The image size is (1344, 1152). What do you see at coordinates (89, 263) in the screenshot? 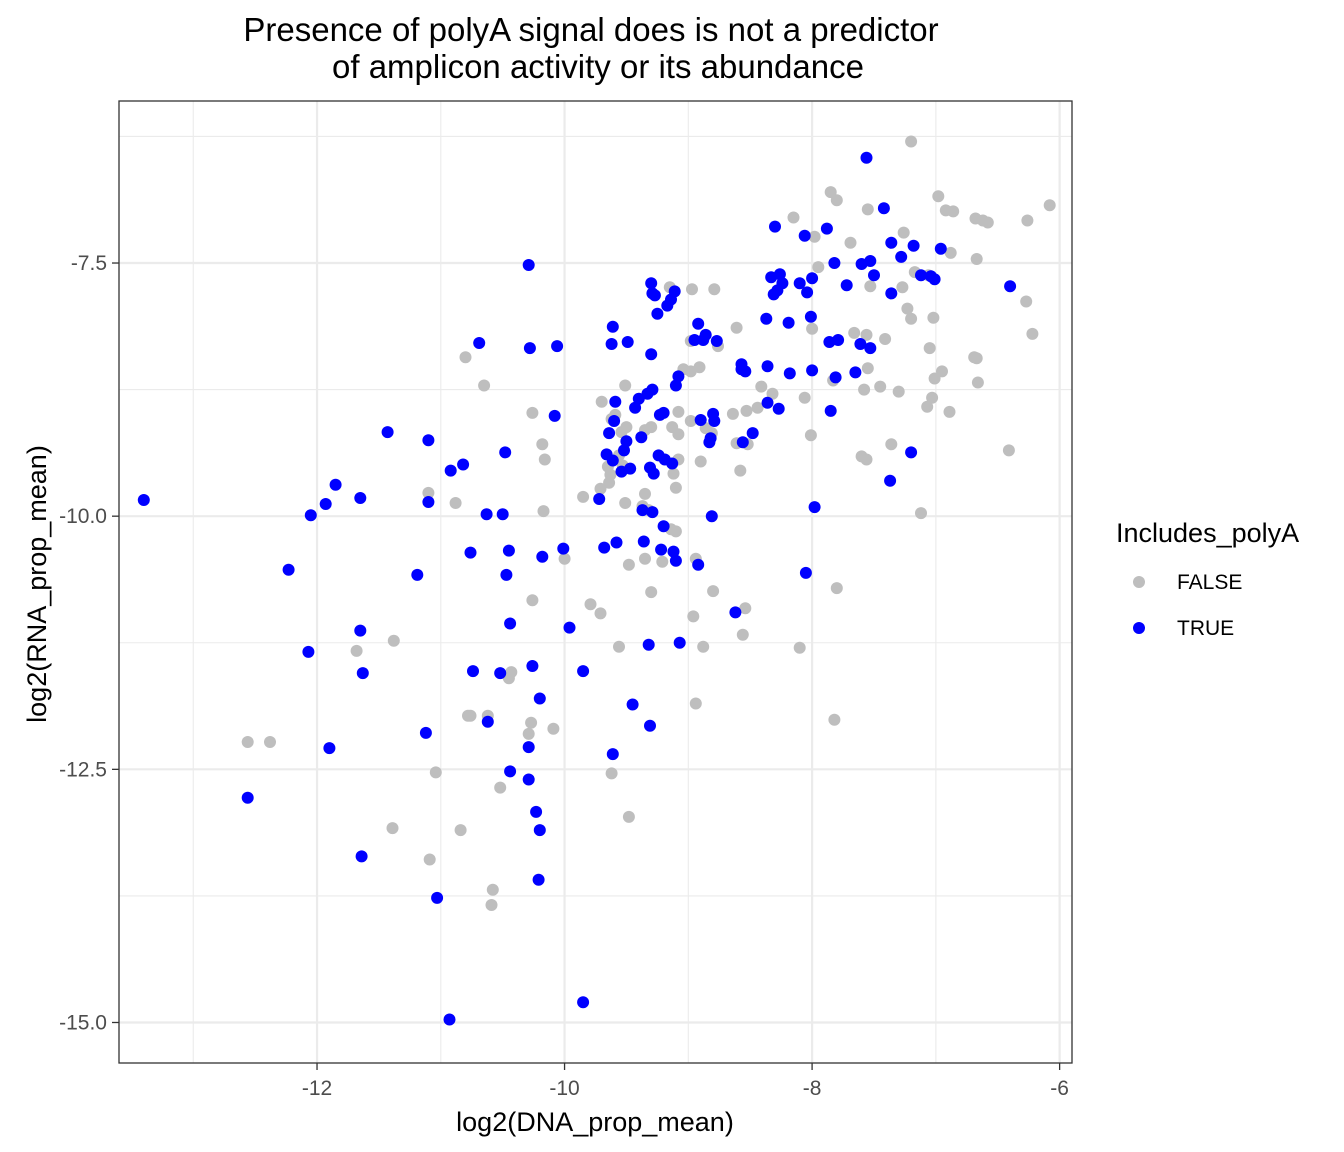
I see `y-tick-label: -7.5` at bounding box center [89, 263].